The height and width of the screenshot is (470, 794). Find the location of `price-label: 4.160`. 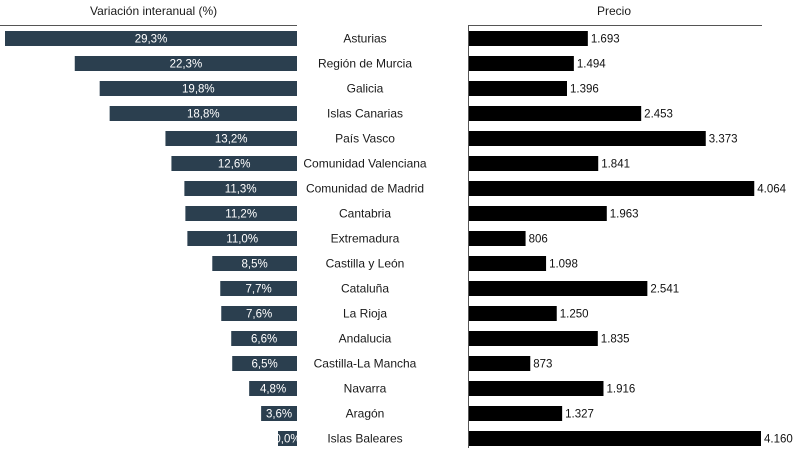

price-label: 4.160 is located at coordinates (778, 440).